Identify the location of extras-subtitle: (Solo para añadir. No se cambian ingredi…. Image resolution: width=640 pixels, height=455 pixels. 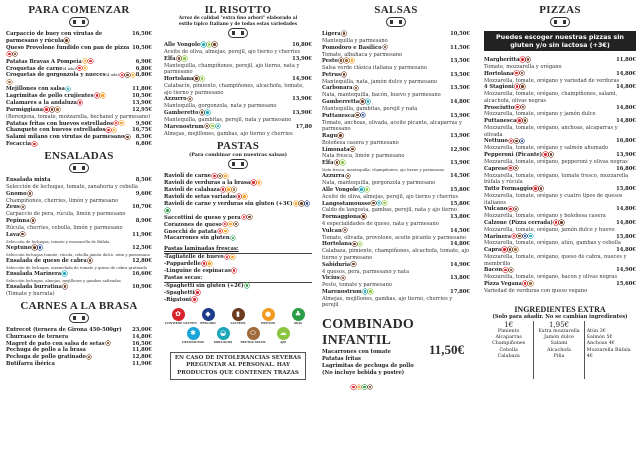
(560, 316).